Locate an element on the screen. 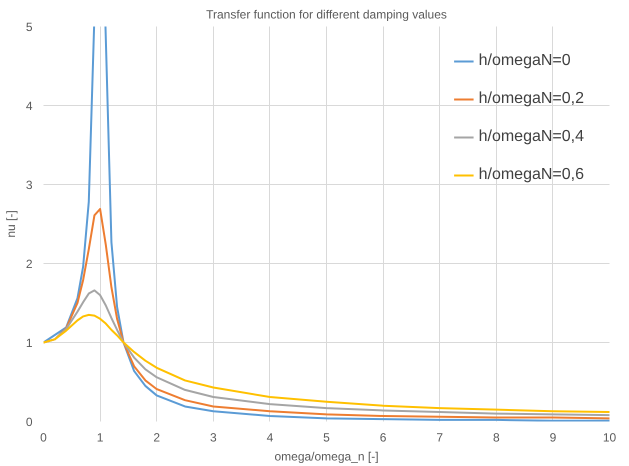 This screenshot has width=629, height=466. legend-label: h/omegaN=0,2 is located at coordinates (531, 99).